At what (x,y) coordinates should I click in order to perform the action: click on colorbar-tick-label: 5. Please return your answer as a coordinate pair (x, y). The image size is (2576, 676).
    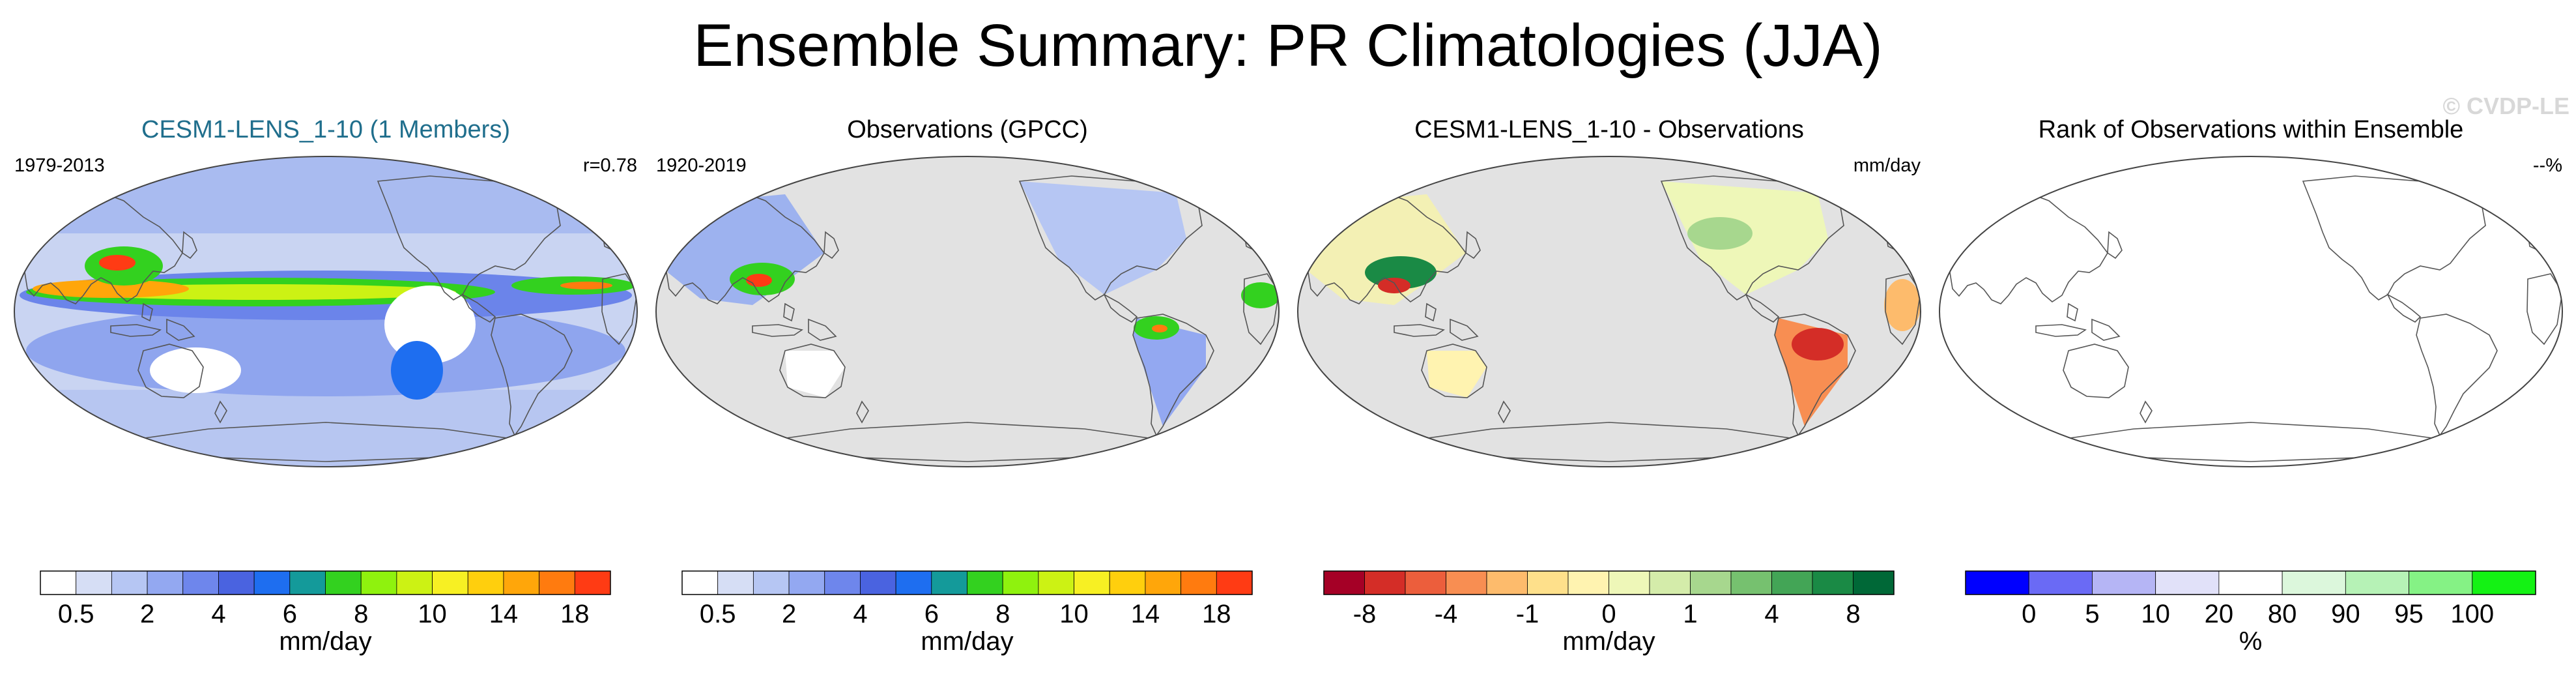
    Looking at the image, I should click on (2092, 614).